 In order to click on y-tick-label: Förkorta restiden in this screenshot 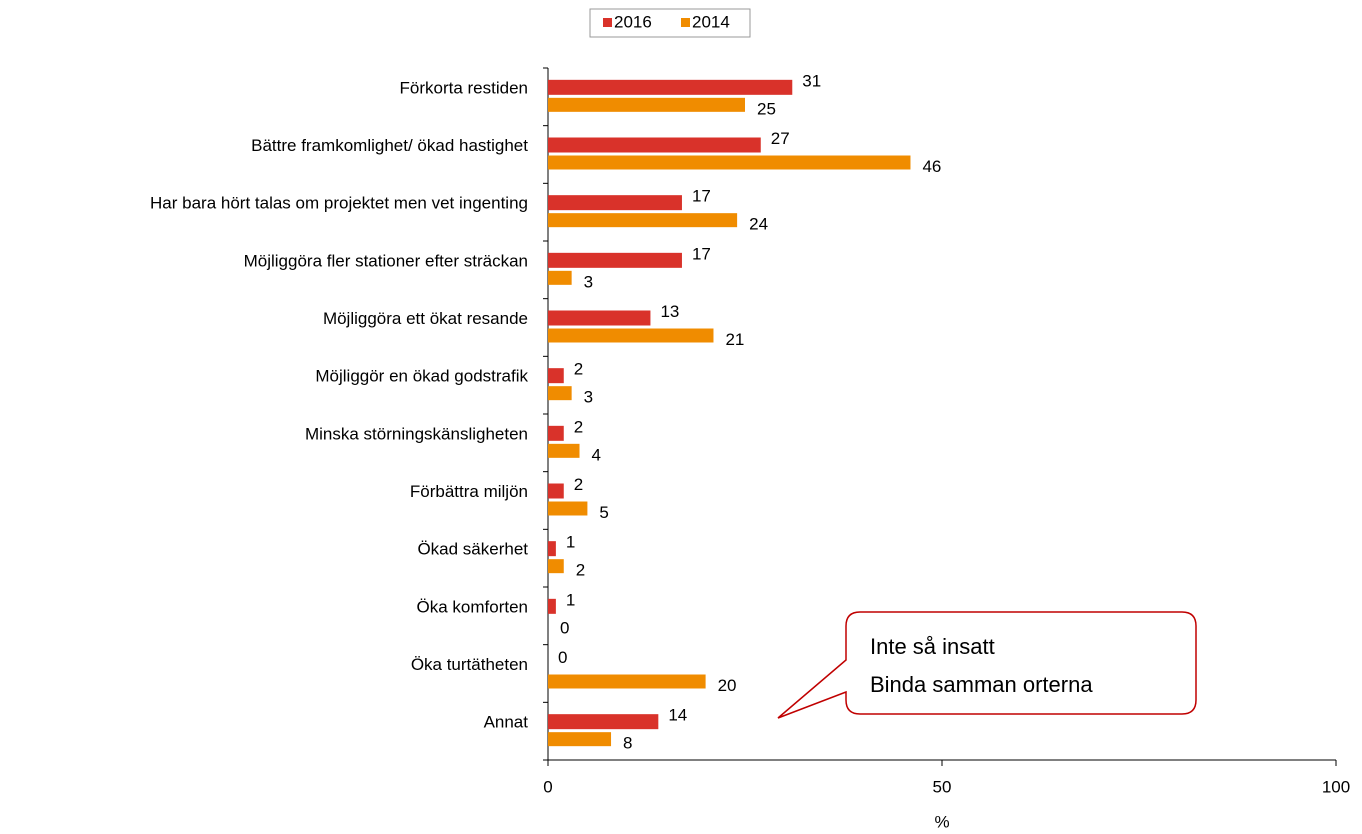, I will do `click(464, 87)`.